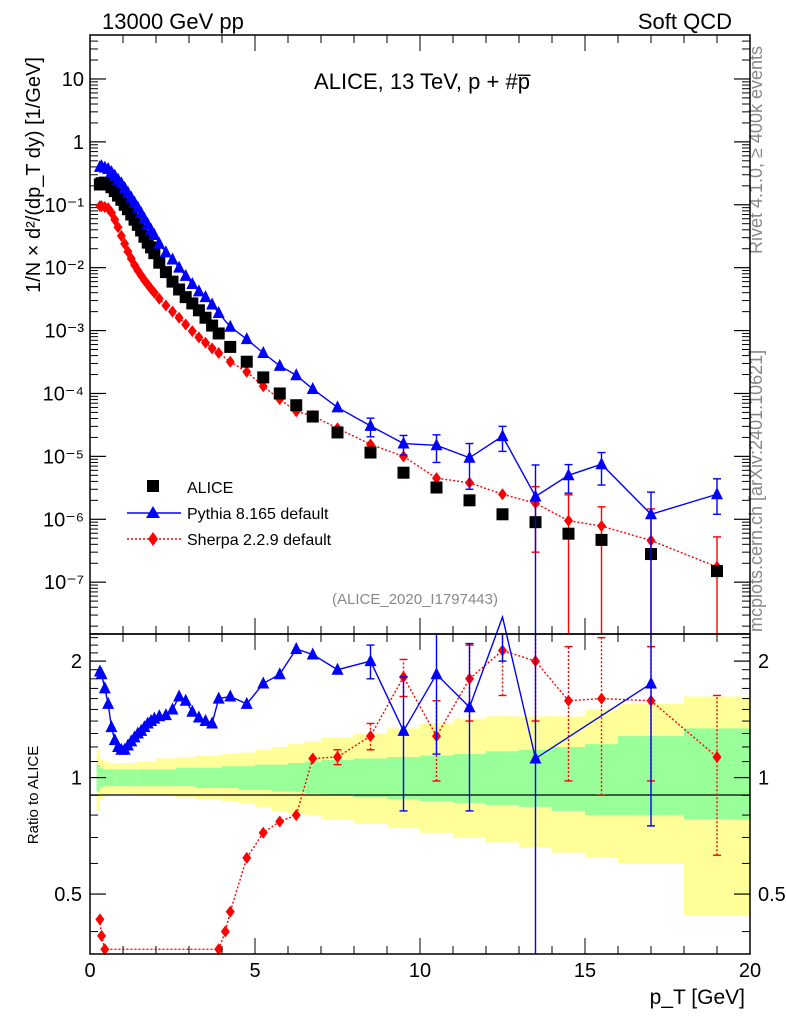 The image size is (786, 1024). What do you see at coordinates (756, 491) in the screenshot?
I see `side-mcplots-text: mcplots.cern.ch [arXiv:2401.10621]` at bounding box center [756, 491].